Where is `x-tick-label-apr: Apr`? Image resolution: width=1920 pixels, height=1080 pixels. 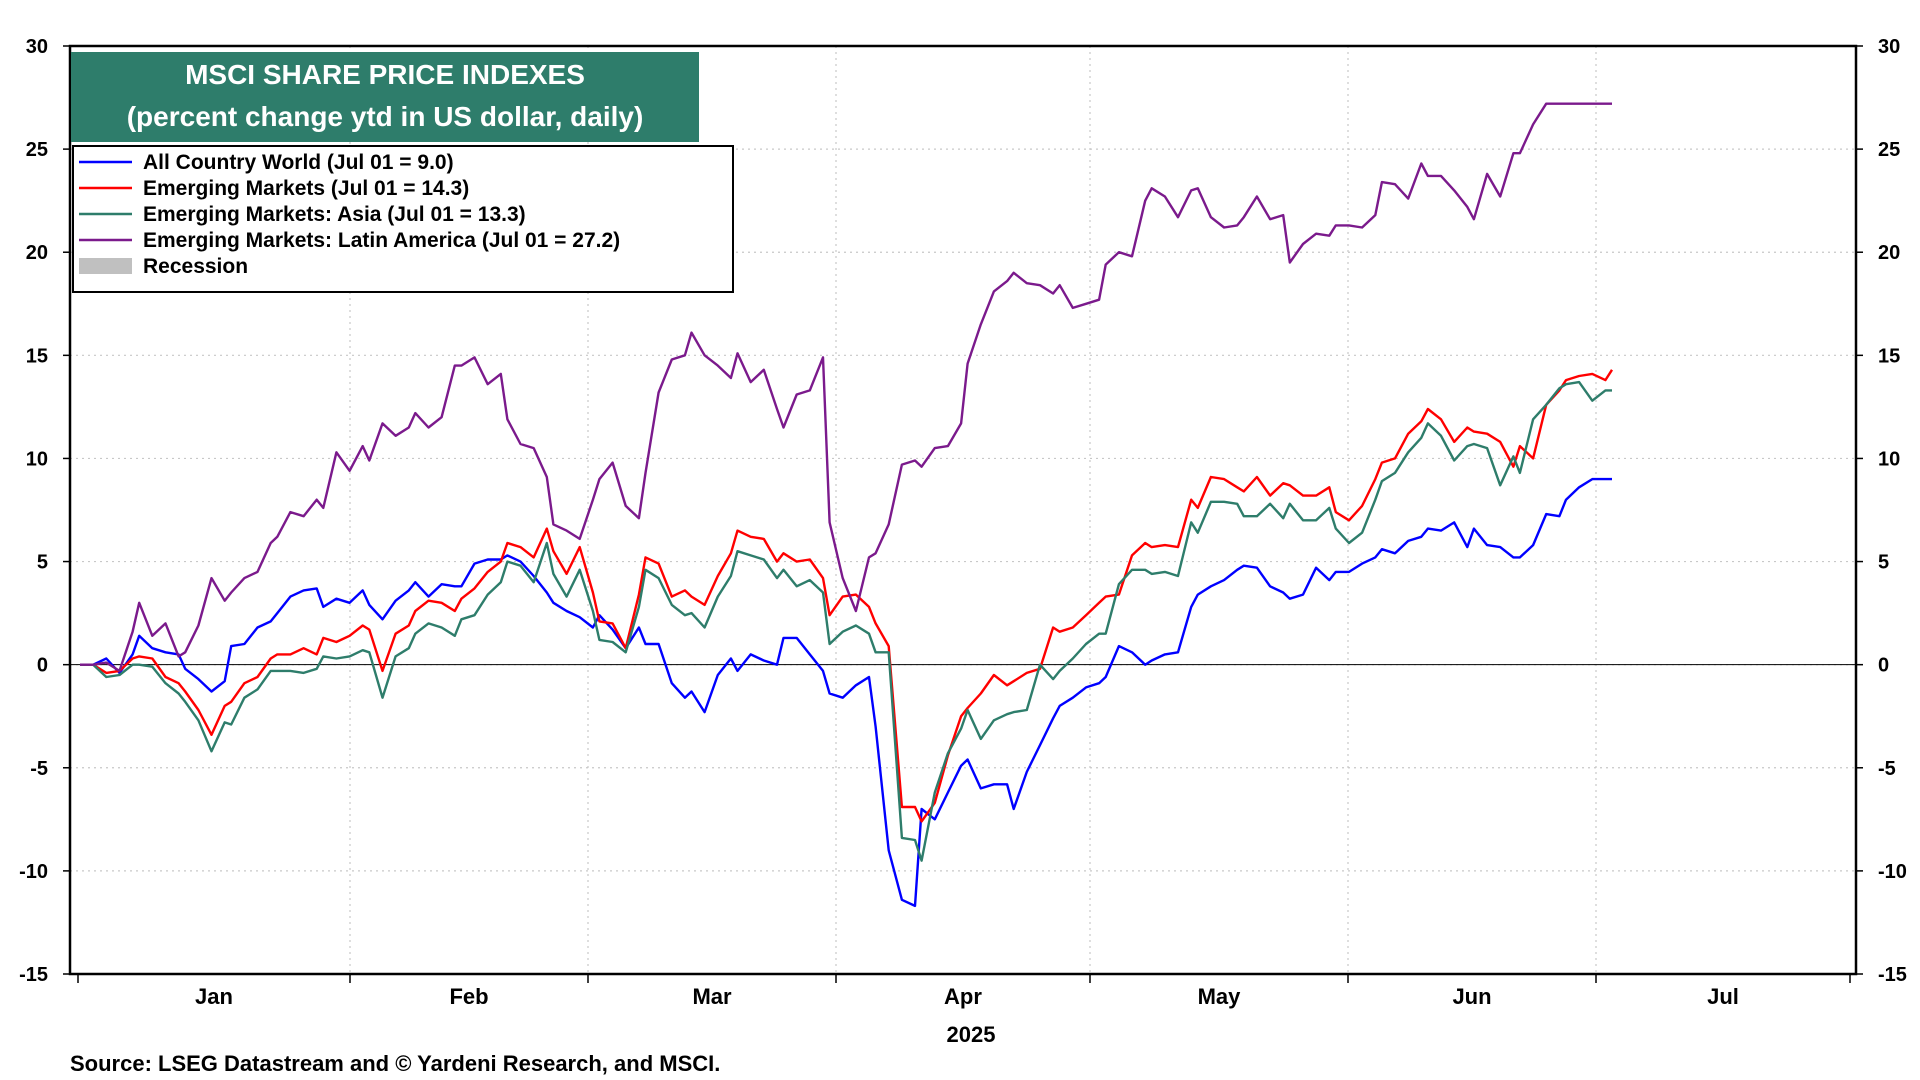 x-tick-label-apr: Apr is located at coordinates (963, 996).